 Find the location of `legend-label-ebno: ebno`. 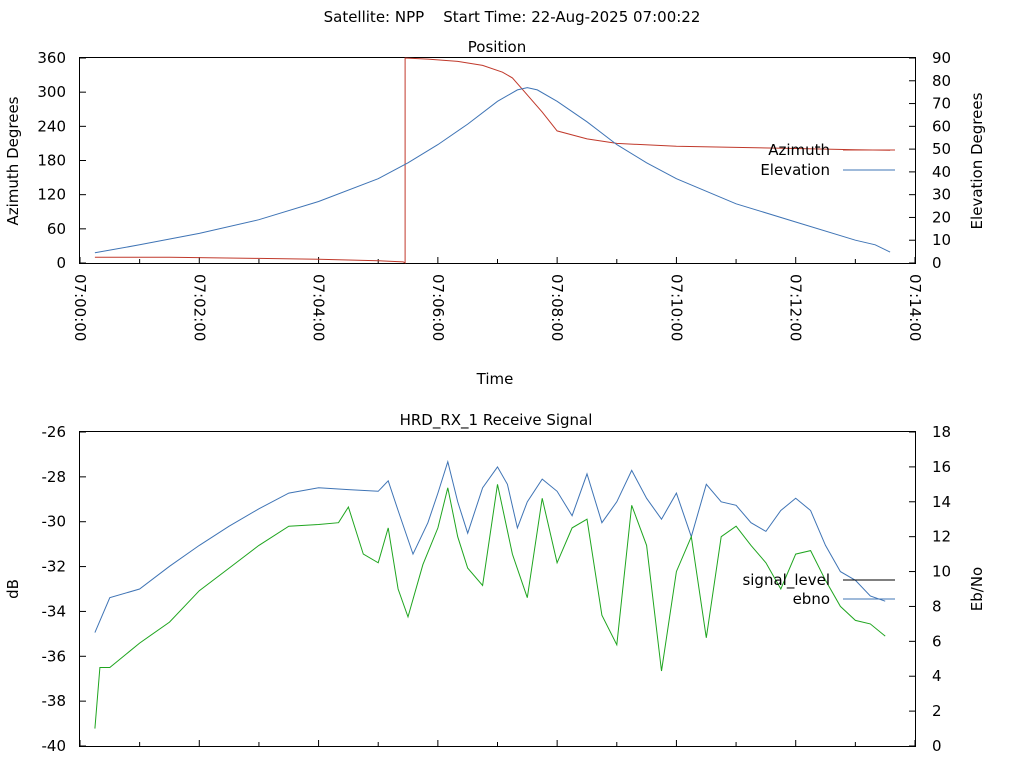

legend-label-ebno: ebno is located at coordinates (811, 599).